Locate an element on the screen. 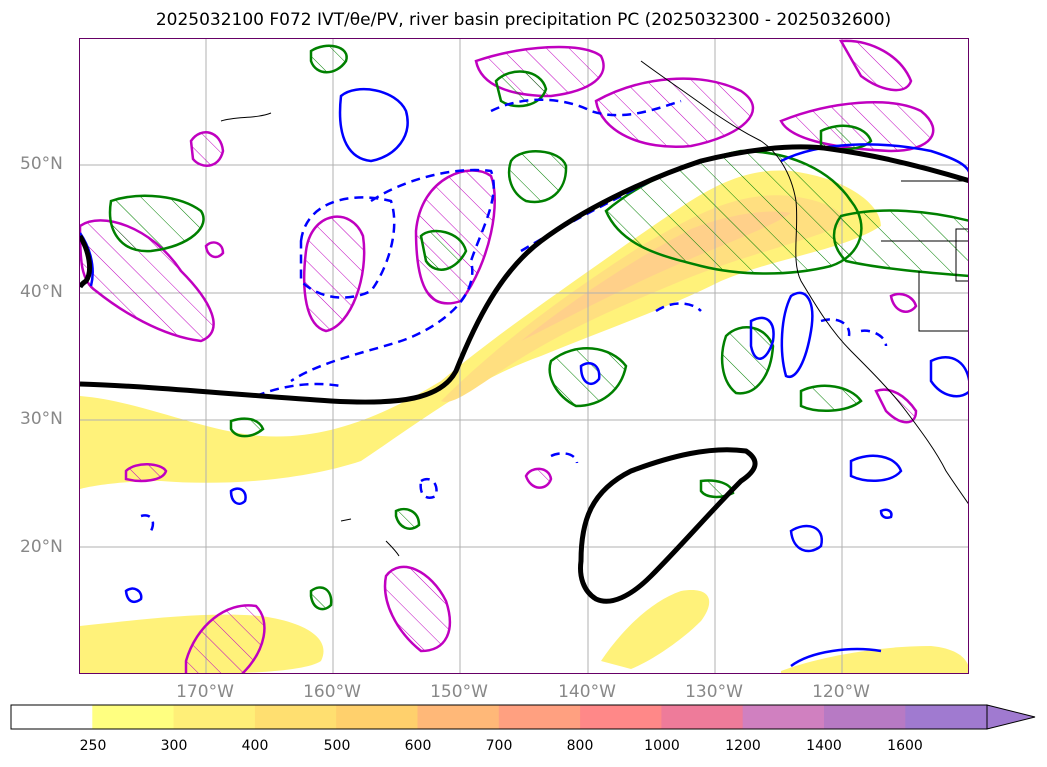 This screenshot has height=767, width=1047. colorbar-extend-arrow is located at coordinates (1011, 717).